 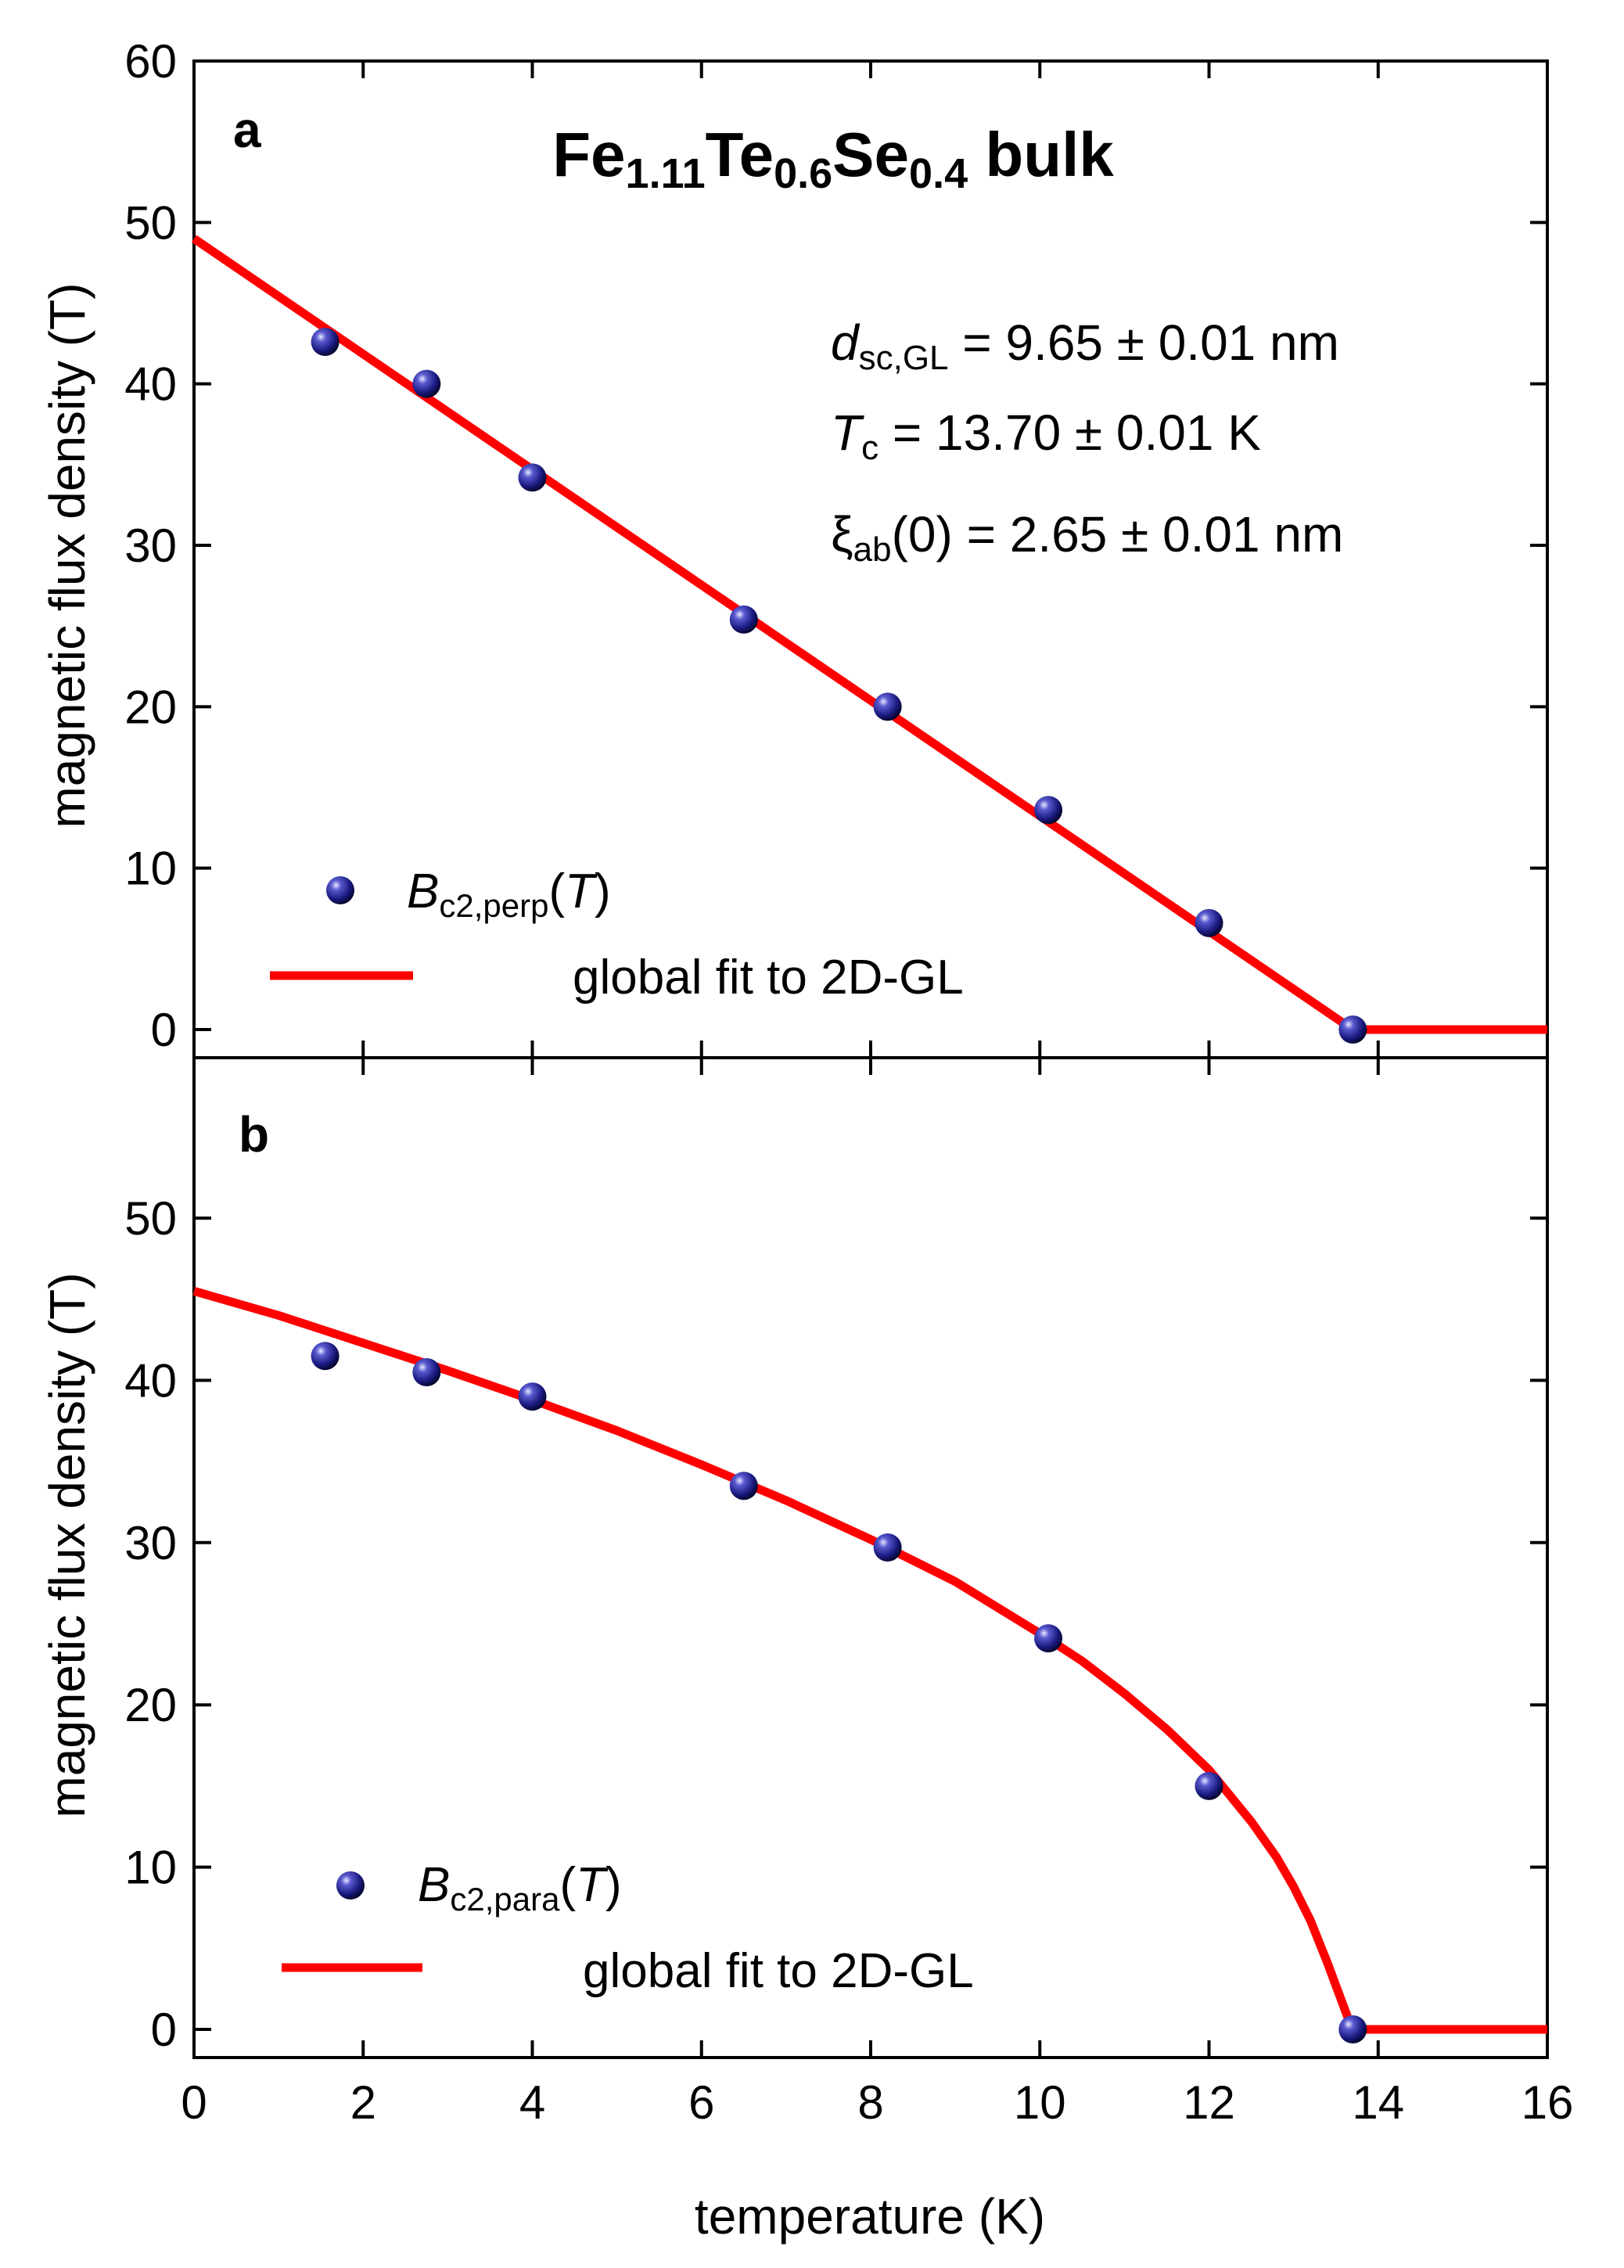 What do you see at coordinates (1378, 2102) in the screenshot?
I see `x-tick-label: 14` at bounding box center [1378, 2102].